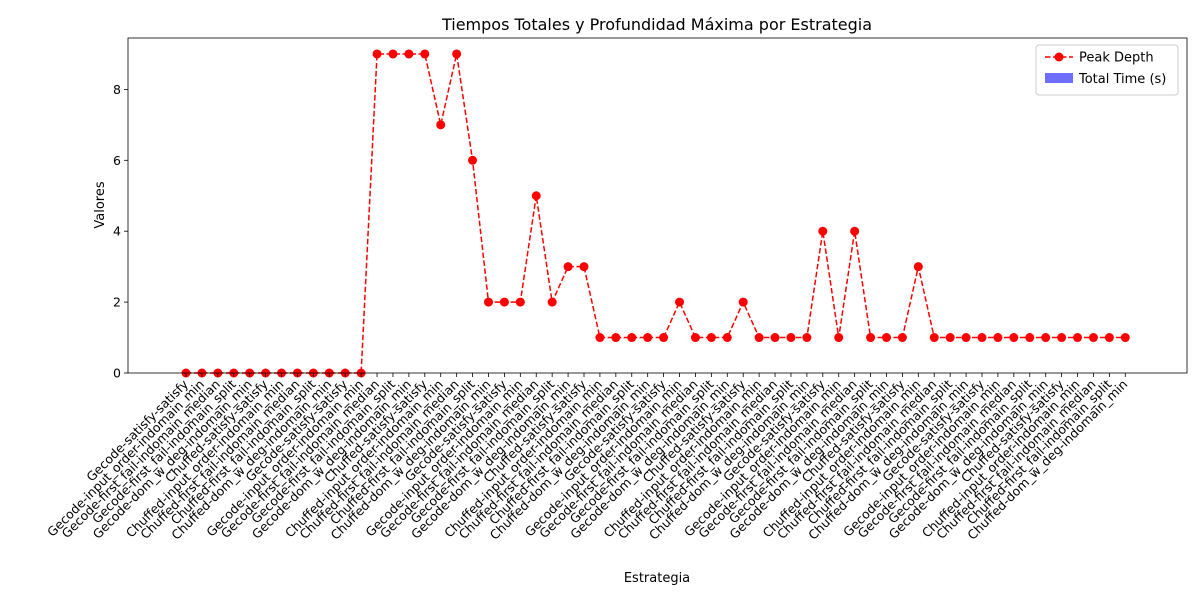 The image size is (1200, 600). What do you see at coordinates (1059, 57) in the screenshot?
I see `legend-marker-swatch` at bounding box center [1059, 57].